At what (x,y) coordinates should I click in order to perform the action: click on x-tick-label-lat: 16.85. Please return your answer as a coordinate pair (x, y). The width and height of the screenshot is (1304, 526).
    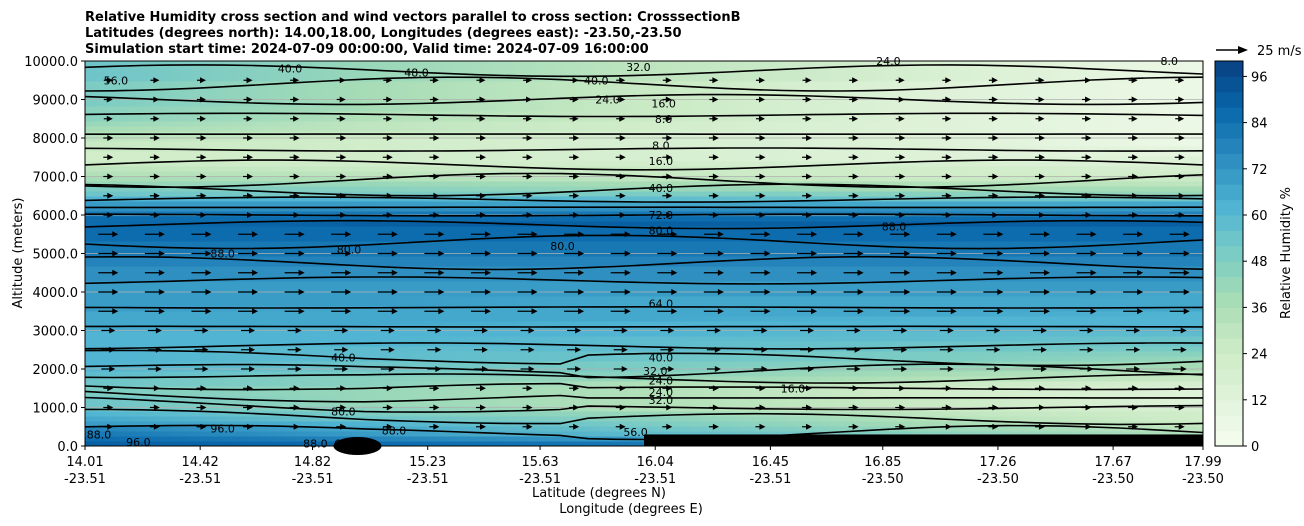
    Looking at the image, I should click on (882, 462).